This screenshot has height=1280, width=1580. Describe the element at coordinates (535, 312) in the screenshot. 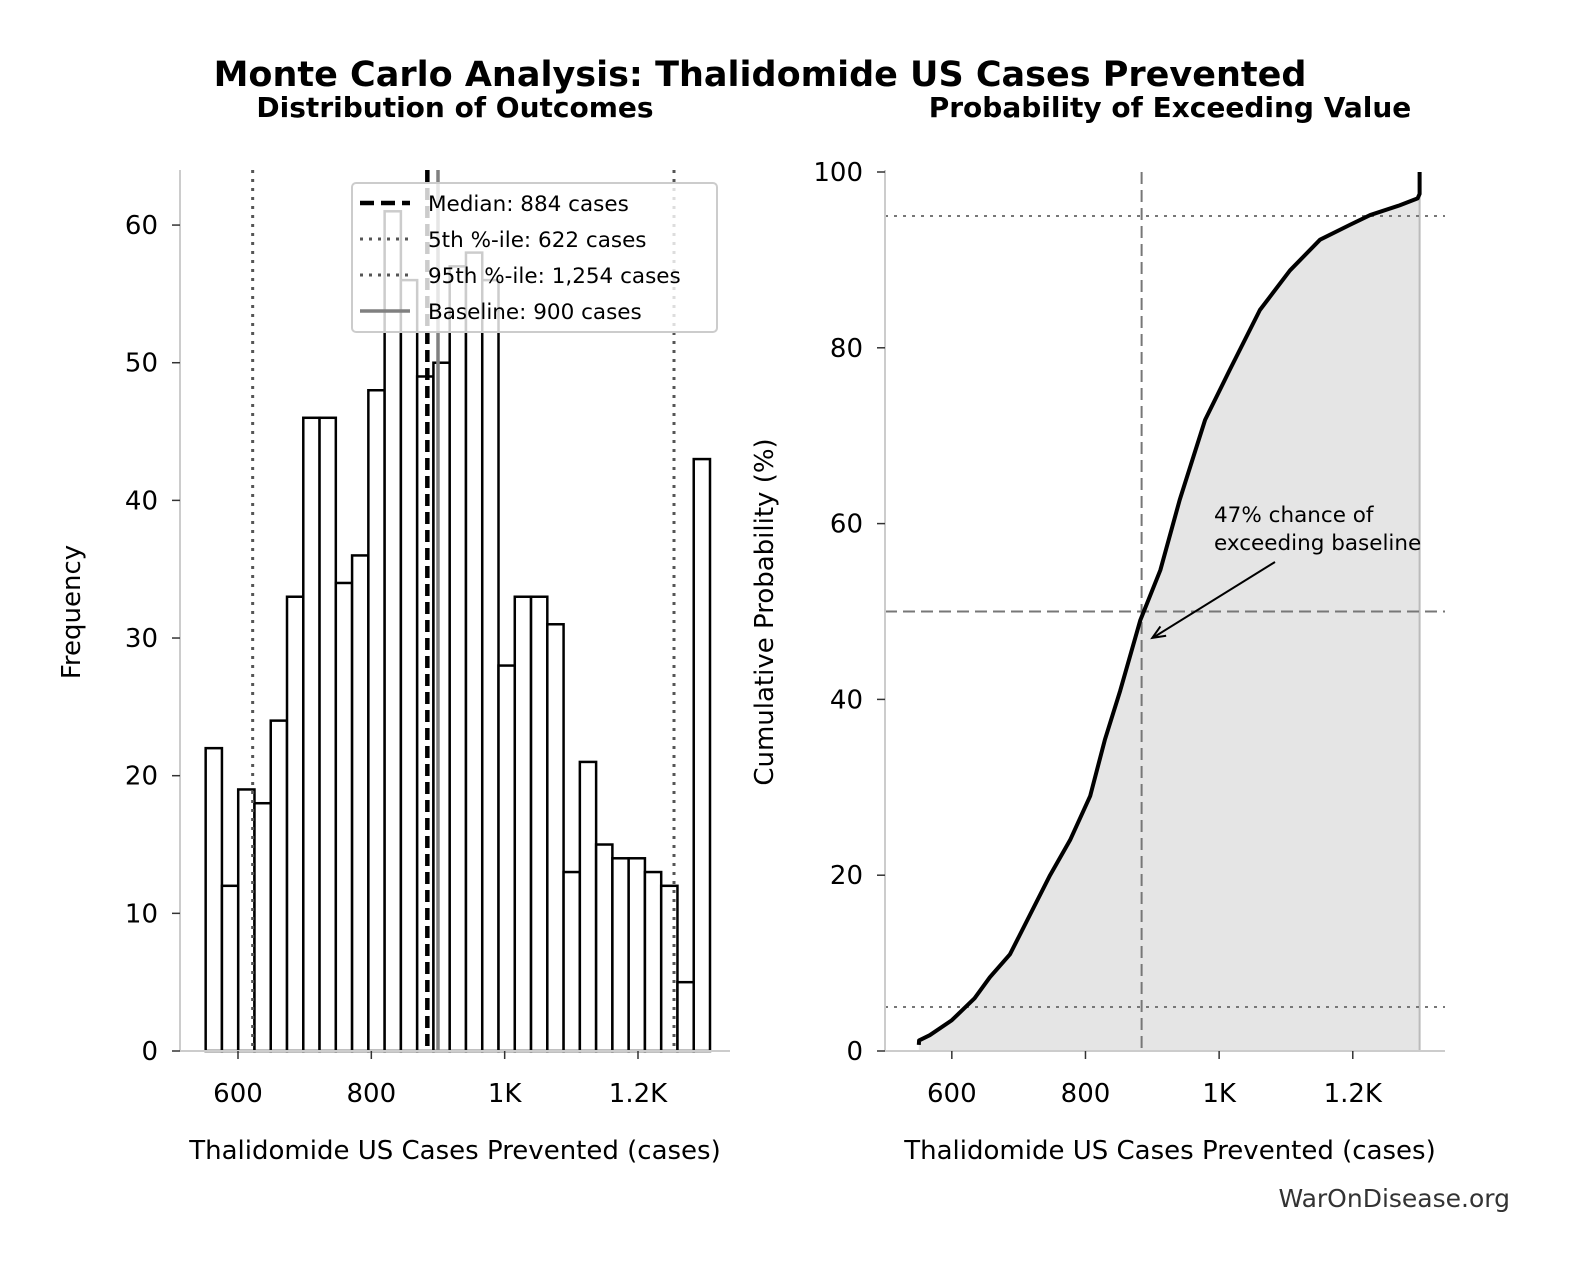

I see `legend-entry: Baseline: 900 cases` at that location.